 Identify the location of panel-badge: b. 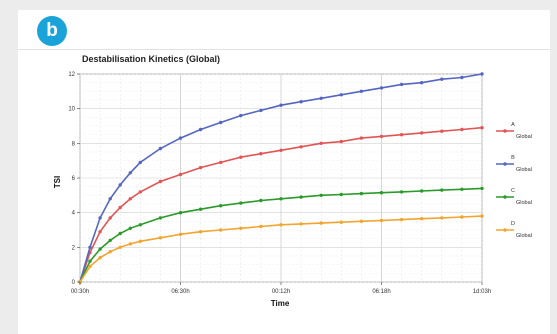
(52, 31).